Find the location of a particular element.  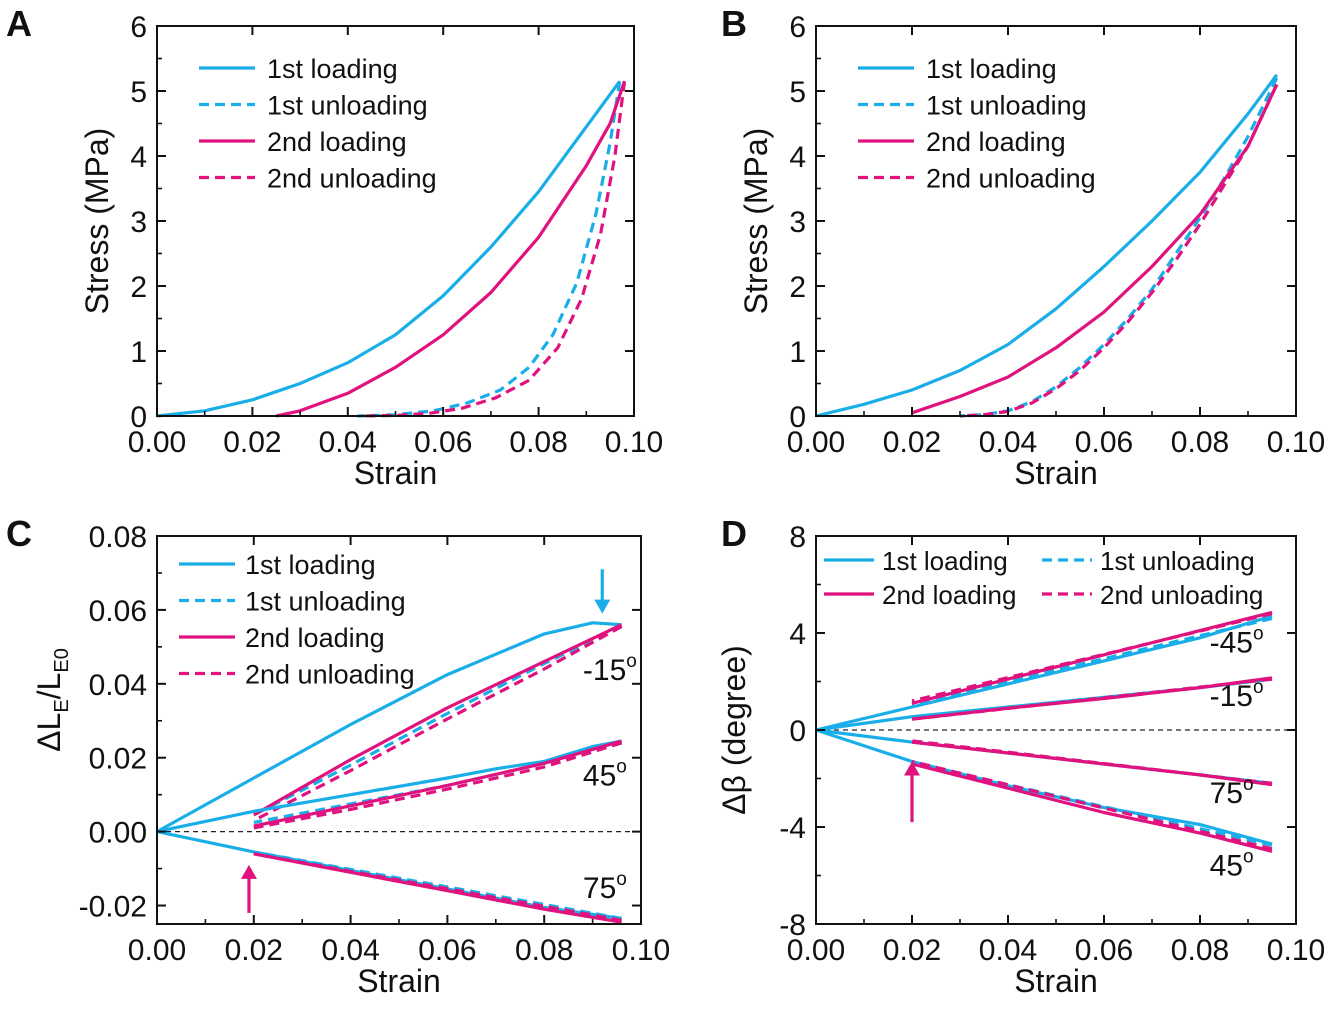

series-line--45-cyan-loading is located at coordinates (1044, 673).